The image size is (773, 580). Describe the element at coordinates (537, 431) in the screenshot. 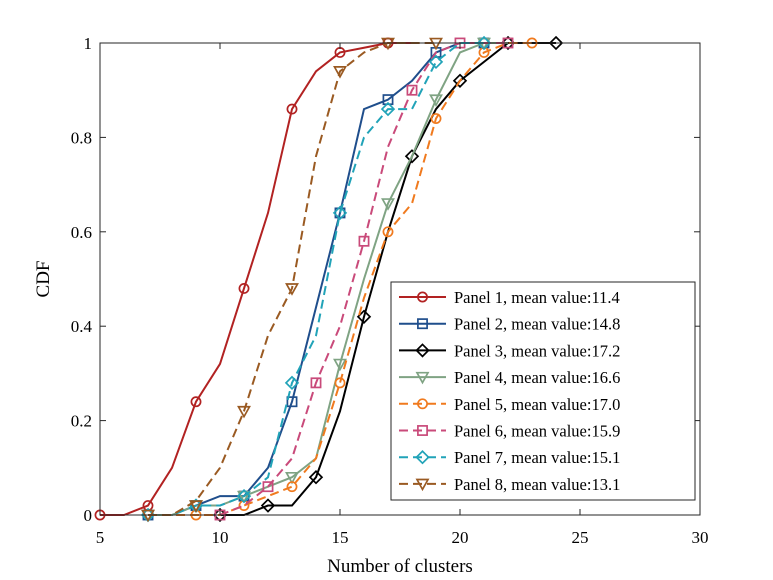

I see `legend-label: Panel 6, mean value:15.9` at that location.